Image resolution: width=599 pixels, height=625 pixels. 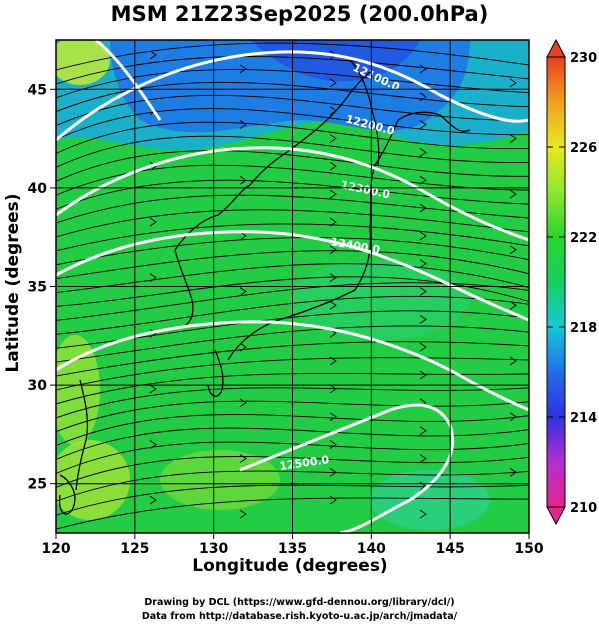 What do you see at coordinates (430, 500) in the screenshot?
I see `field-teal-se` at bounding box center [430, 500].